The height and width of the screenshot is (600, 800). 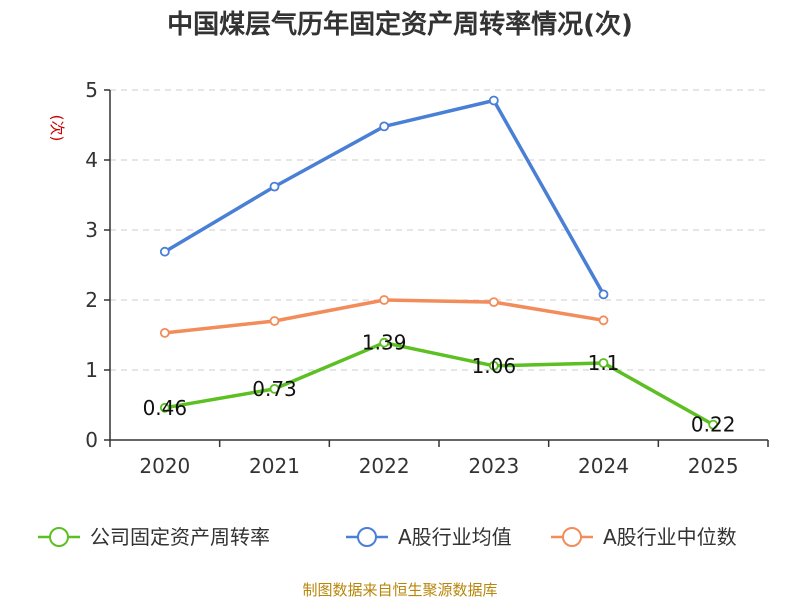 I want to click on legend-label: A股行业均值, so click(x=455, y=537).